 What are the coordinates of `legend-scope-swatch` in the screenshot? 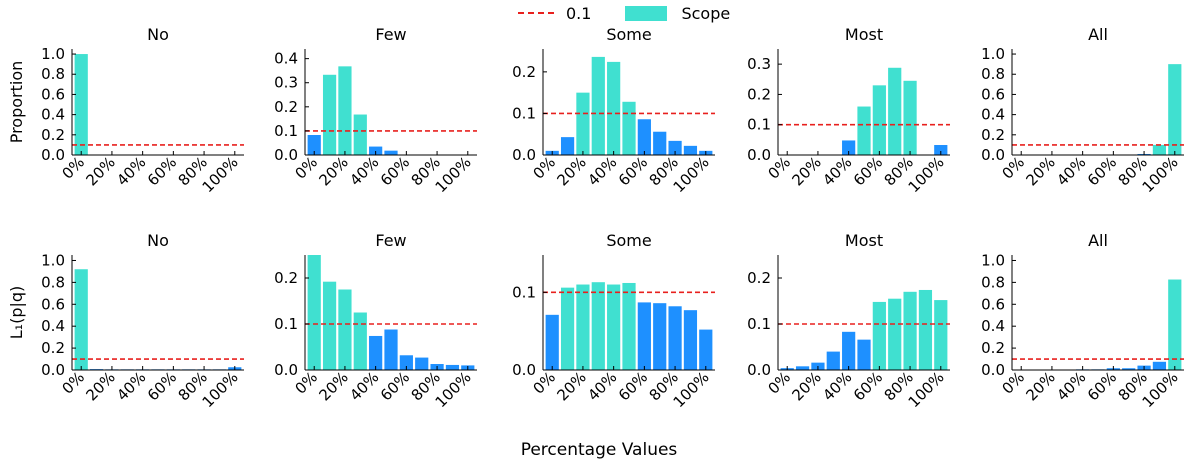 It's located at (646, 13).